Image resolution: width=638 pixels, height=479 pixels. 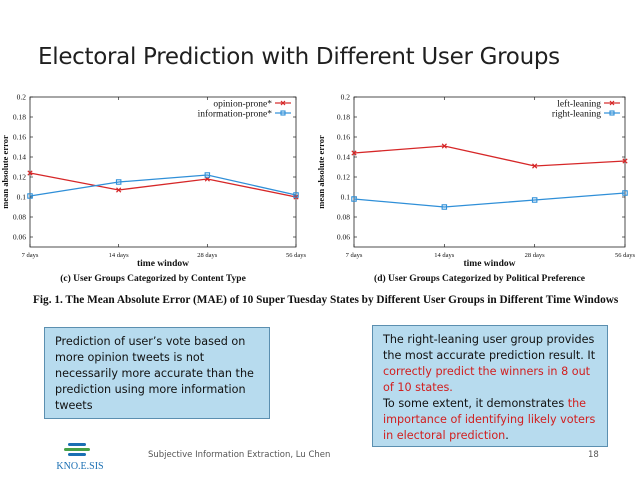 What do you see at coordinates (242, 105) in the screenshot?
I see `legend-label: opinion-prone*` at bounding box center [242, 105].